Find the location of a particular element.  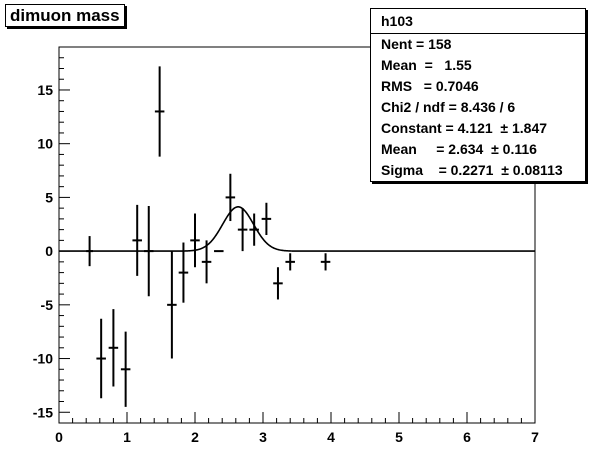

y-tick-label: -5 is located at coordinates (47, 305).